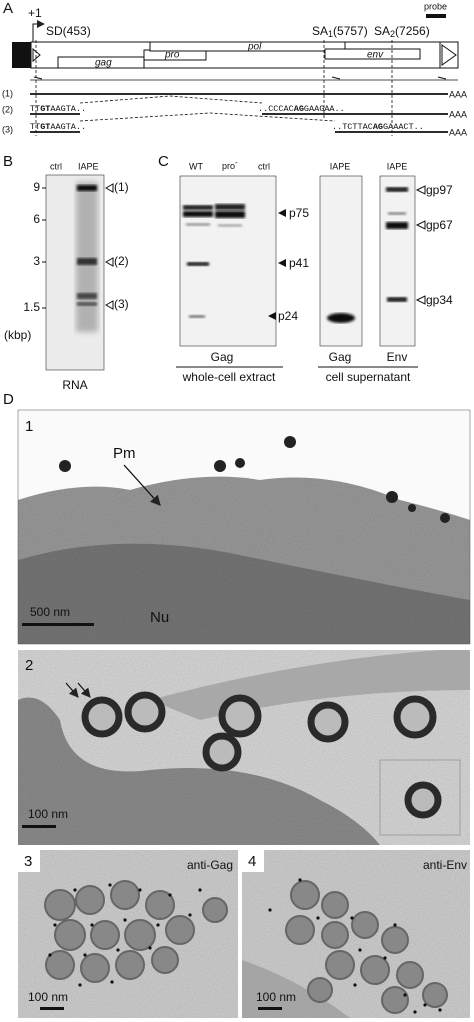  What do you see at coordinates (121, 304) in the screenshot?
I see `band-label: (3)` at bounding box center [121, 304].